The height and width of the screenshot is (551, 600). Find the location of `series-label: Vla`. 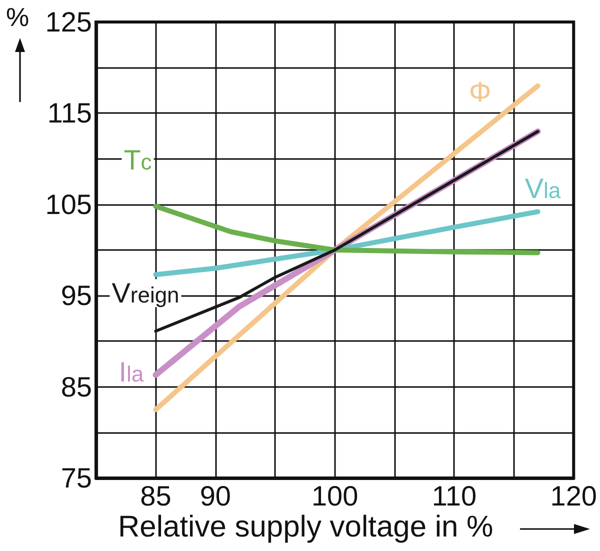

series-label: Vla is located at coordinates (543, 188).